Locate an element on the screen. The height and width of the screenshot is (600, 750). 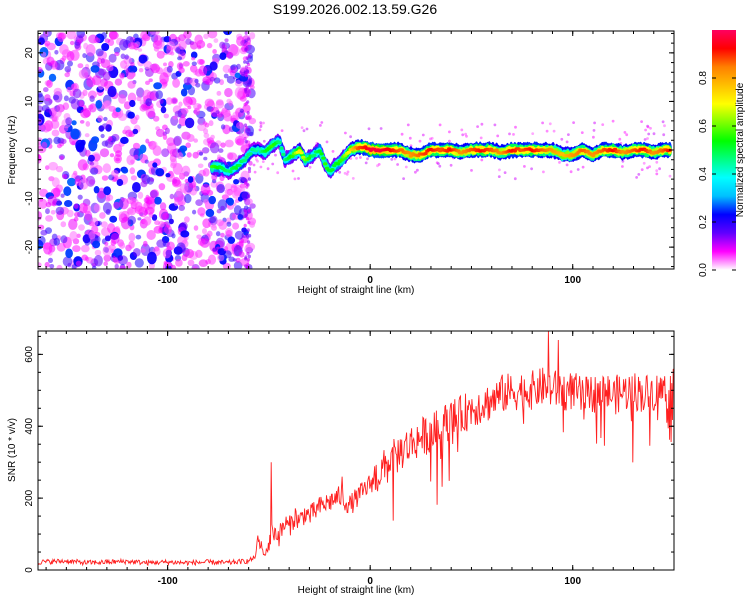
snr-y-label: SNR (10 * v/v) is located at coordinates (12, 450).